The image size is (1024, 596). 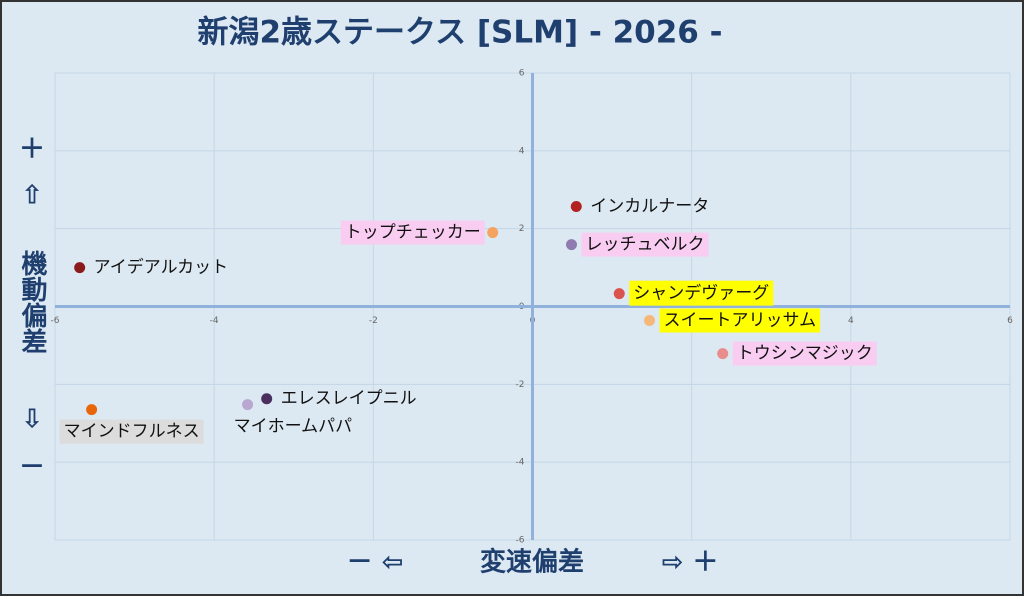 What do you see at coordinates (55, 321) in the screenshot?
I see `x-tick-label: -6` at bounding box center [55, 321].